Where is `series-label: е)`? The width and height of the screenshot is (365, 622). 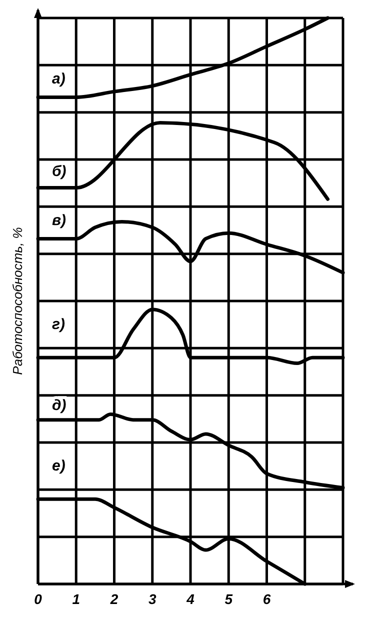
series-label: е) is located at coordinates (59, 466).